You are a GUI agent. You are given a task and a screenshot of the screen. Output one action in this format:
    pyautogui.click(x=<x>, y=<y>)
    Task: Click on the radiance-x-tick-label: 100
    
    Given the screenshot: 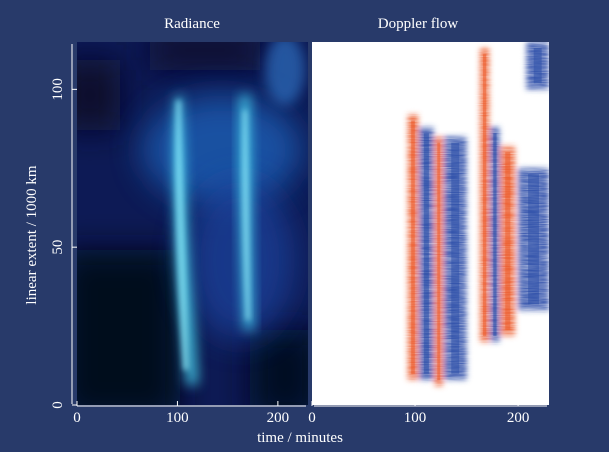 What is the action you would take?
    pyautogui.click(x=177, y=418)
    